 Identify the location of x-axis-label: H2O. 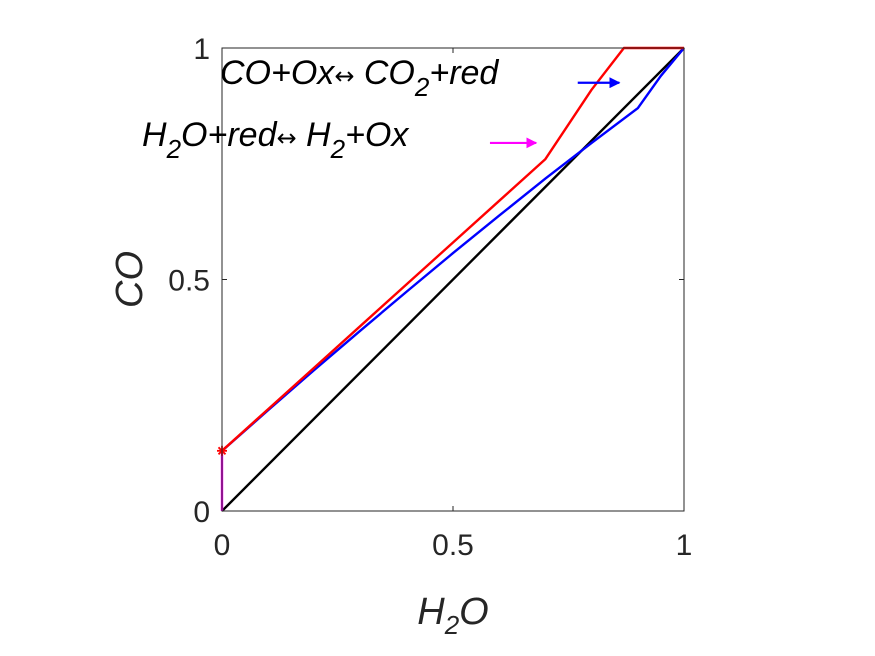
(452, 615).